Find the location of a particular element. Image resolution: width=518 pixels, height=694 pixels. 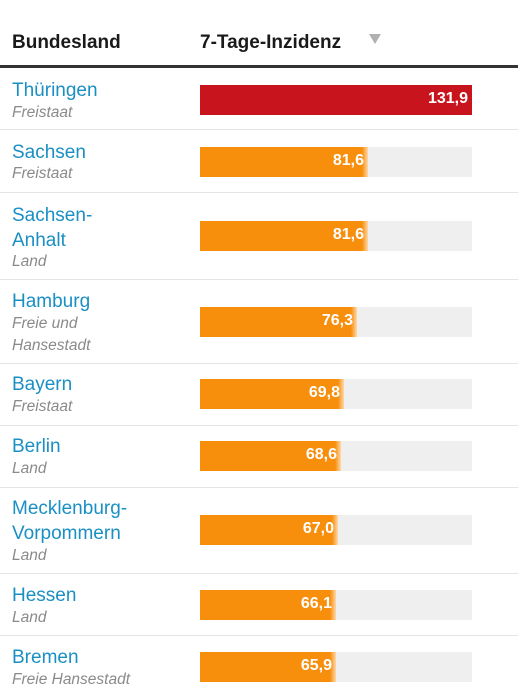

state-name-link-line-2: Anhalt is located at coordinates (39, 240).